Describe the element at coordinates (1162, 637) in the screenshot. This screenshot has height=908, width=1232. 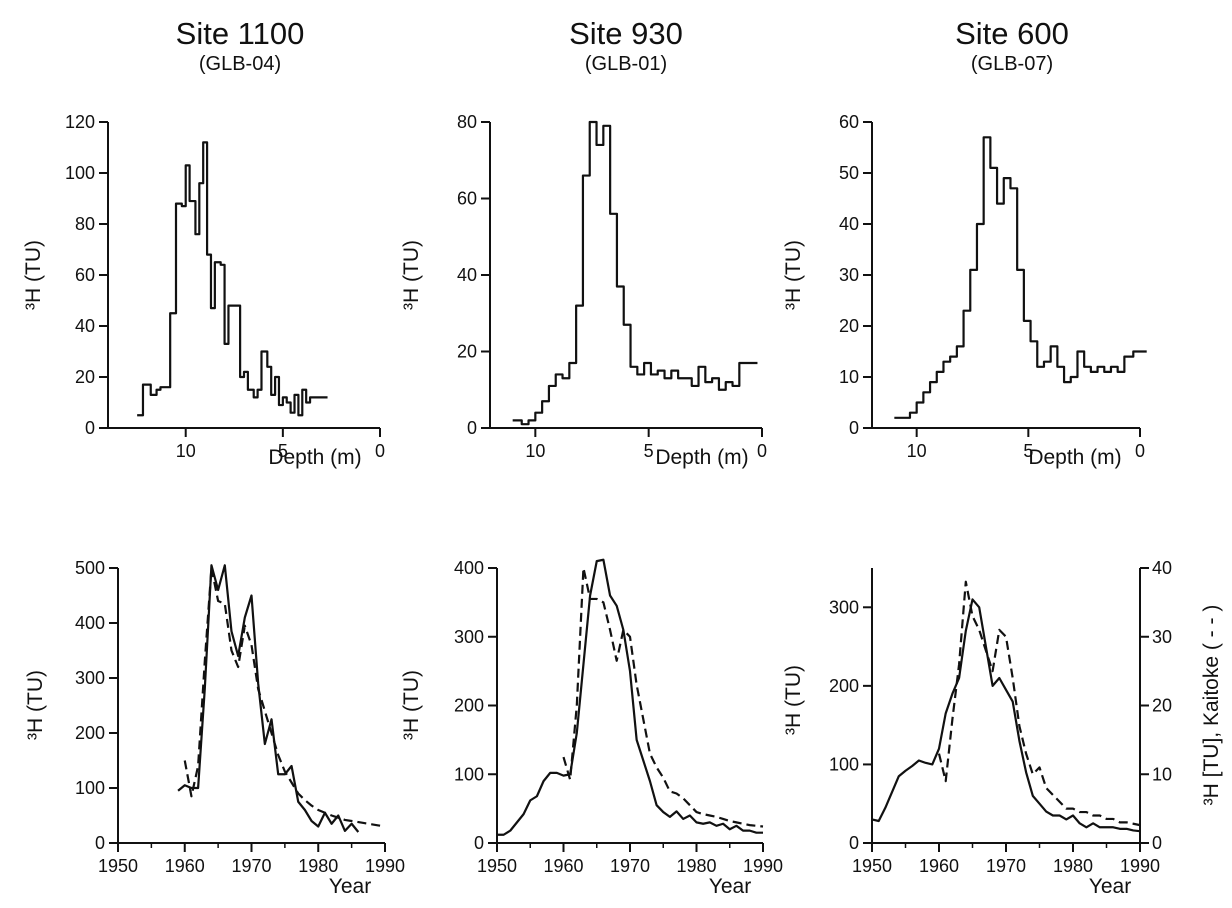
I see `y2-tick-label: 30` at that location.